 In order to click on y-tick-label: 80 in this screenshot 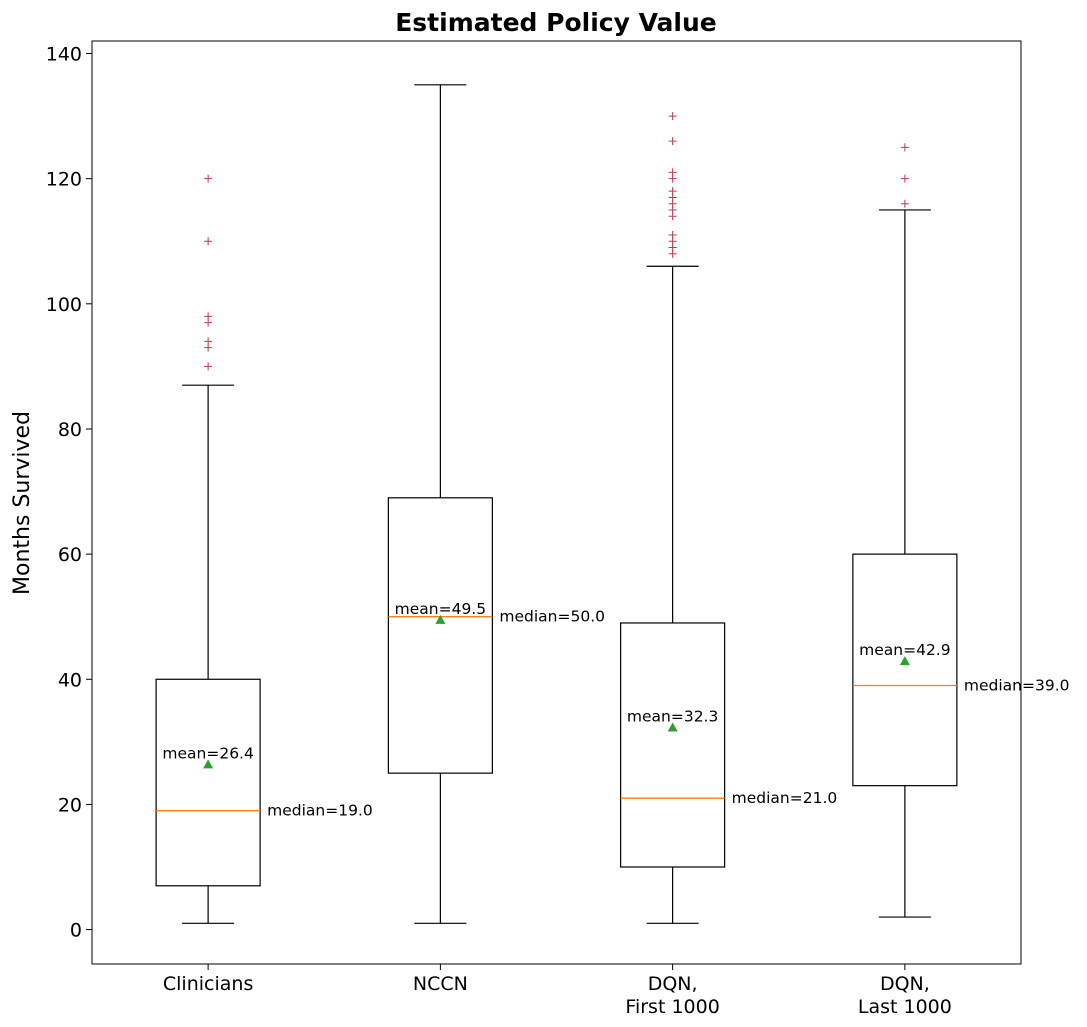, I will do `click(70, 430)`.